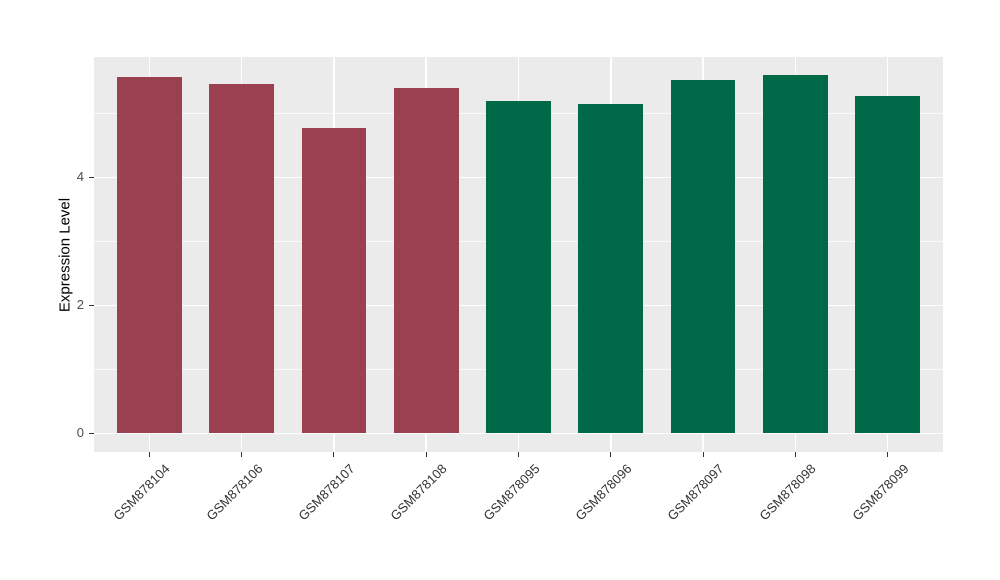 This screenshot has height=580, width=1000. I want to click on bar-GSM878106, so click(241, 258).